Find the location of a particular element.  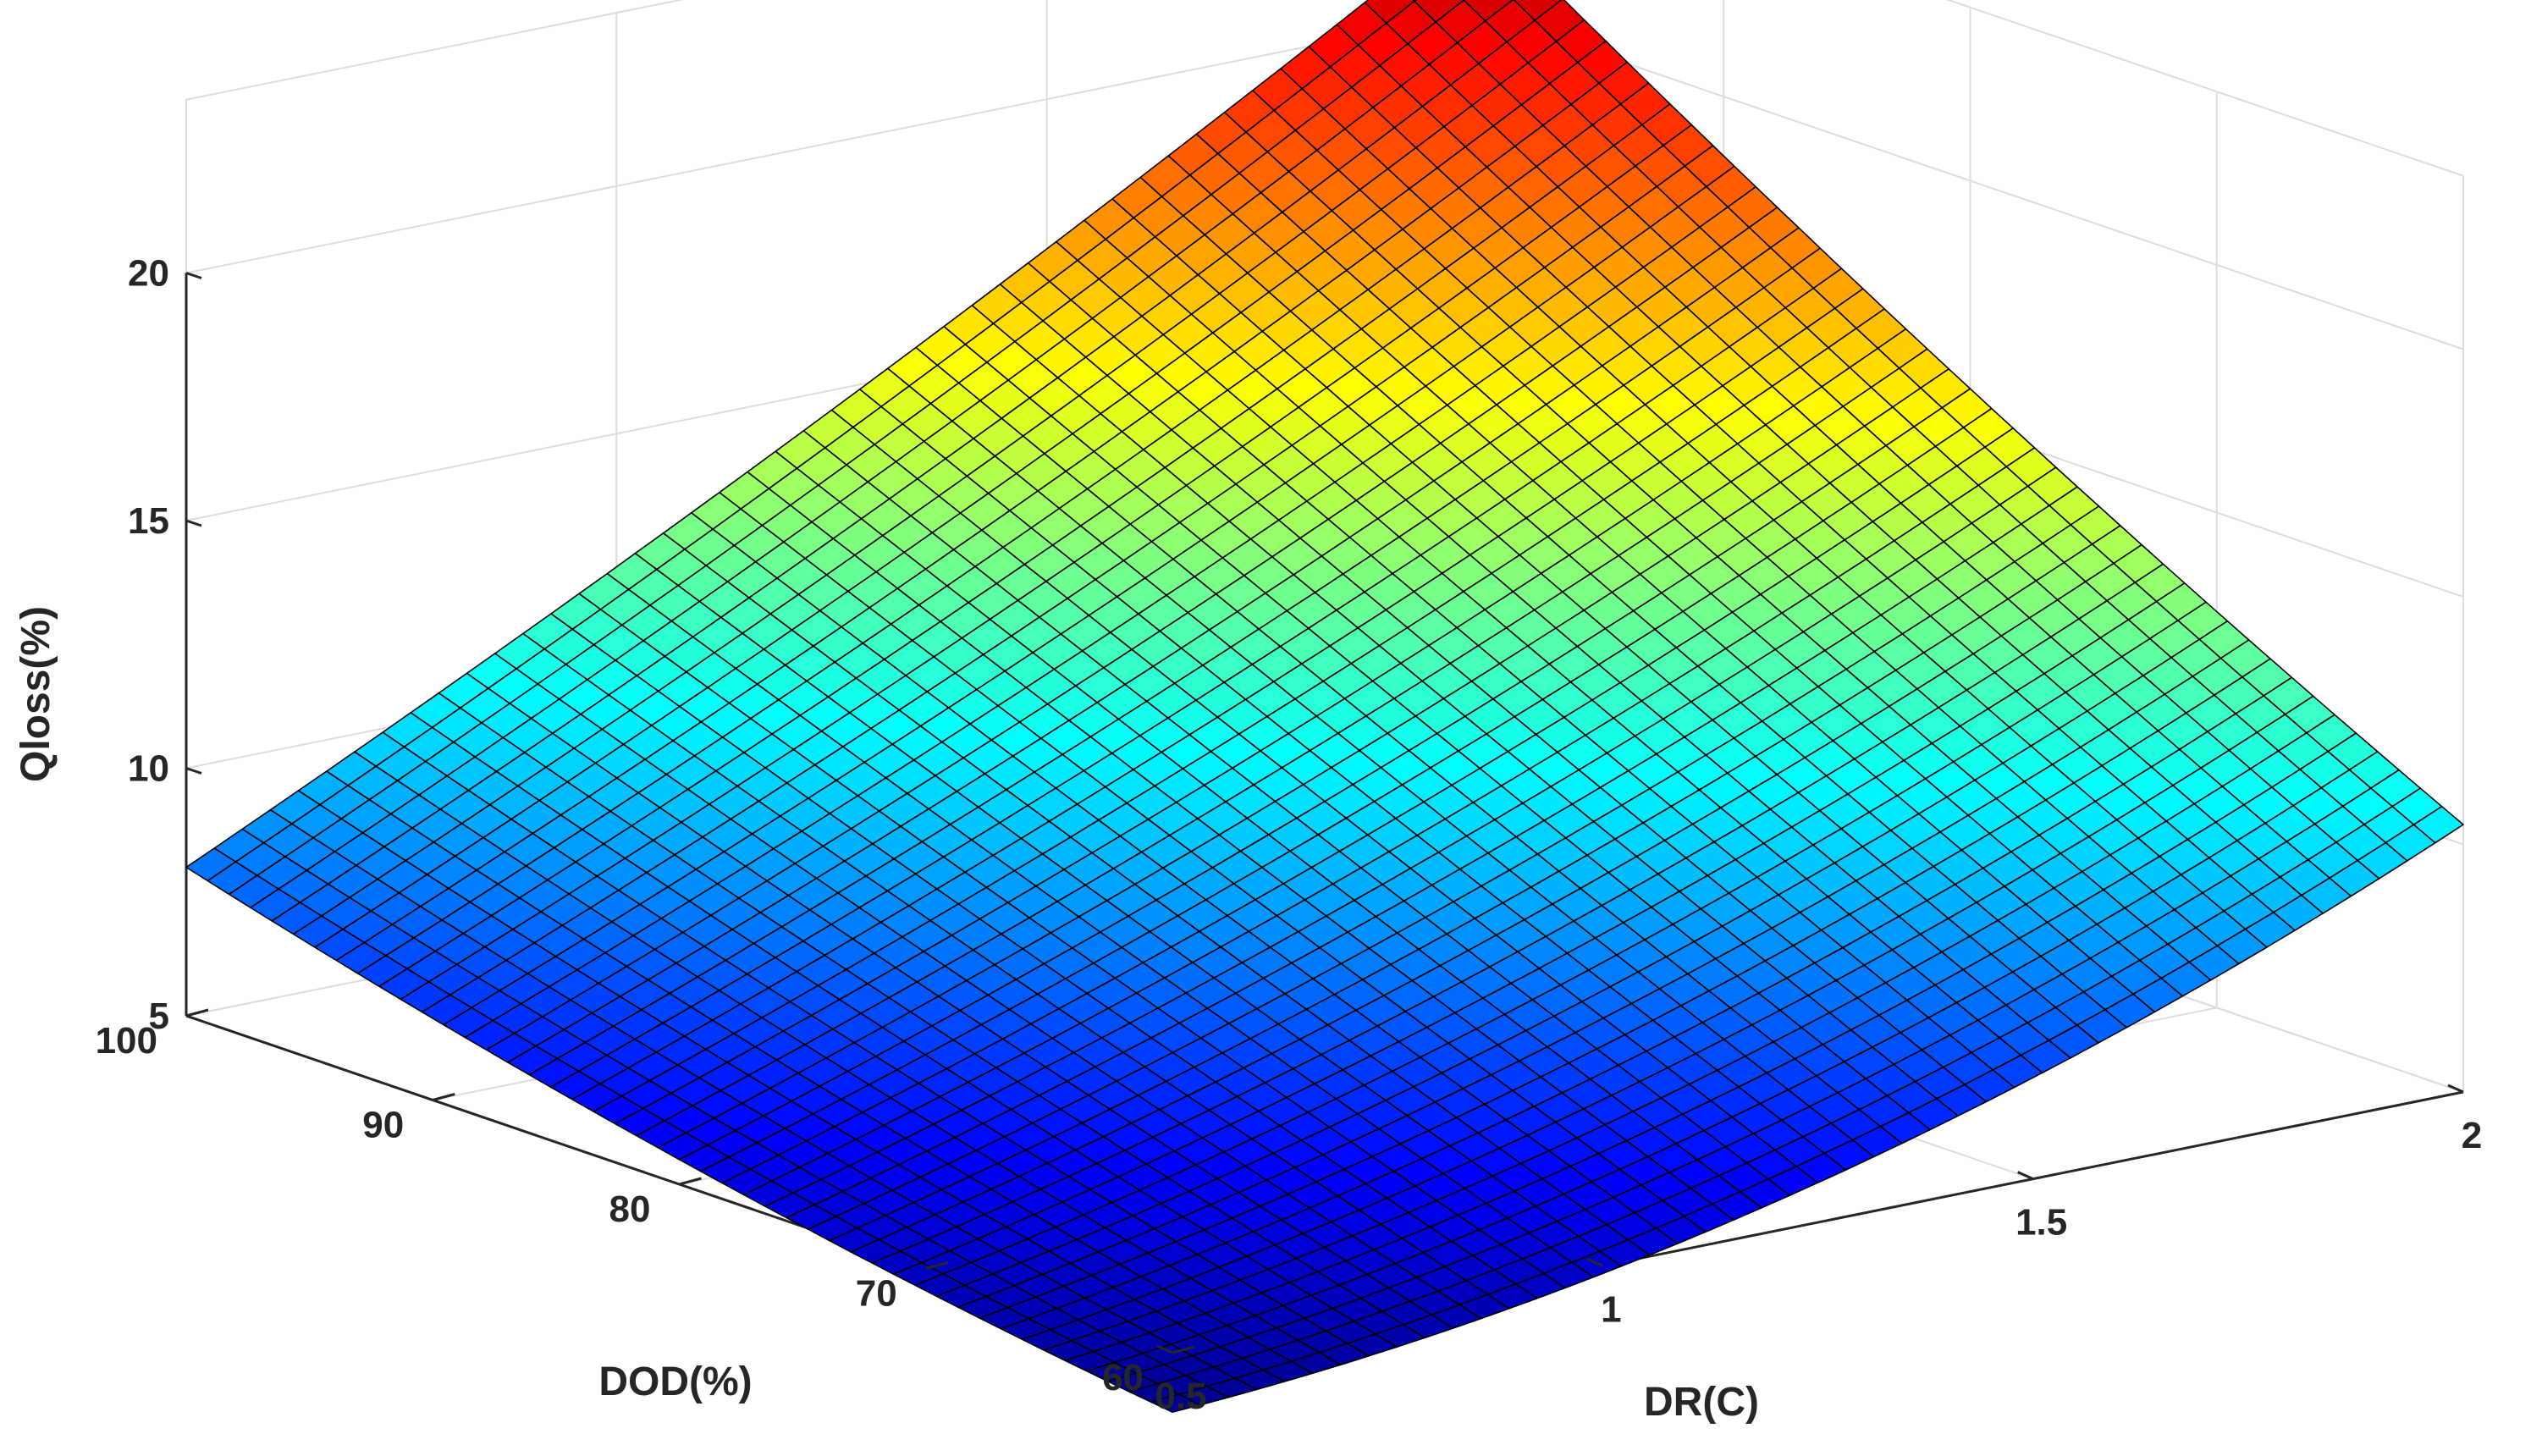

y-tick-label: 100 is located at coordinates (126, 1041).